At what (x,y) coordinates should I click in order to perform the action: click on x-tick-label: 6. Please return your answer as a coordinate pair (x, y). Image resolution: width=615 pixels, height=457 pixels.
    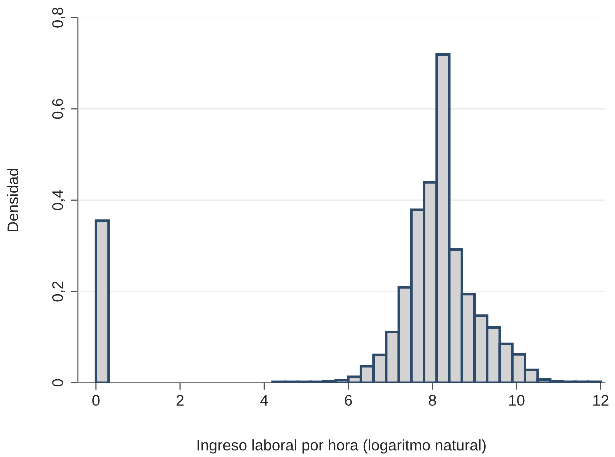
    Looking at the image, I should click on (348, 400).